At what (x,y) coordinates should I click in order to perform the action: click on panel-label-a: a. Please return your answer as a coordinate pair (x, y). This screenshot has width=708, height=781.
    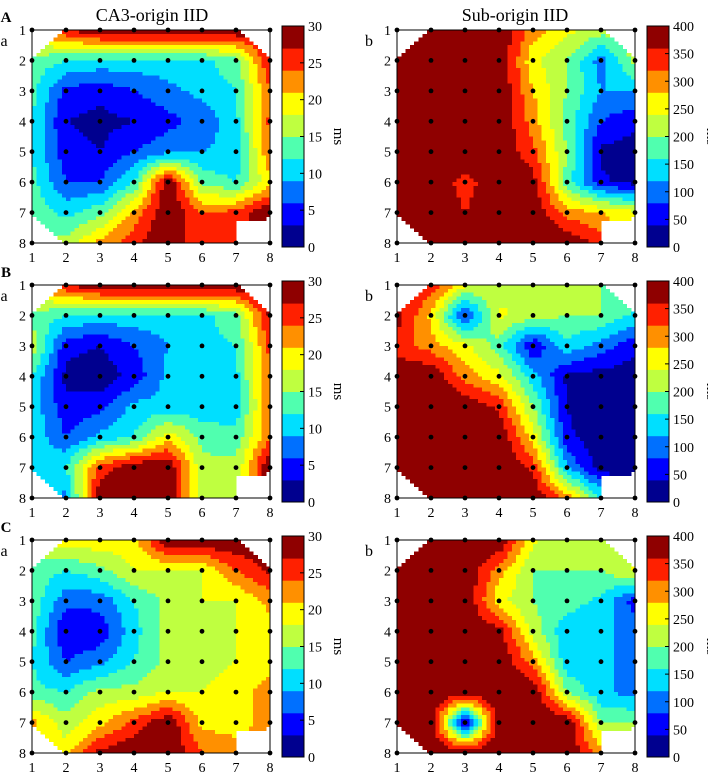
    Looking at the image, I should click on (3, 41).